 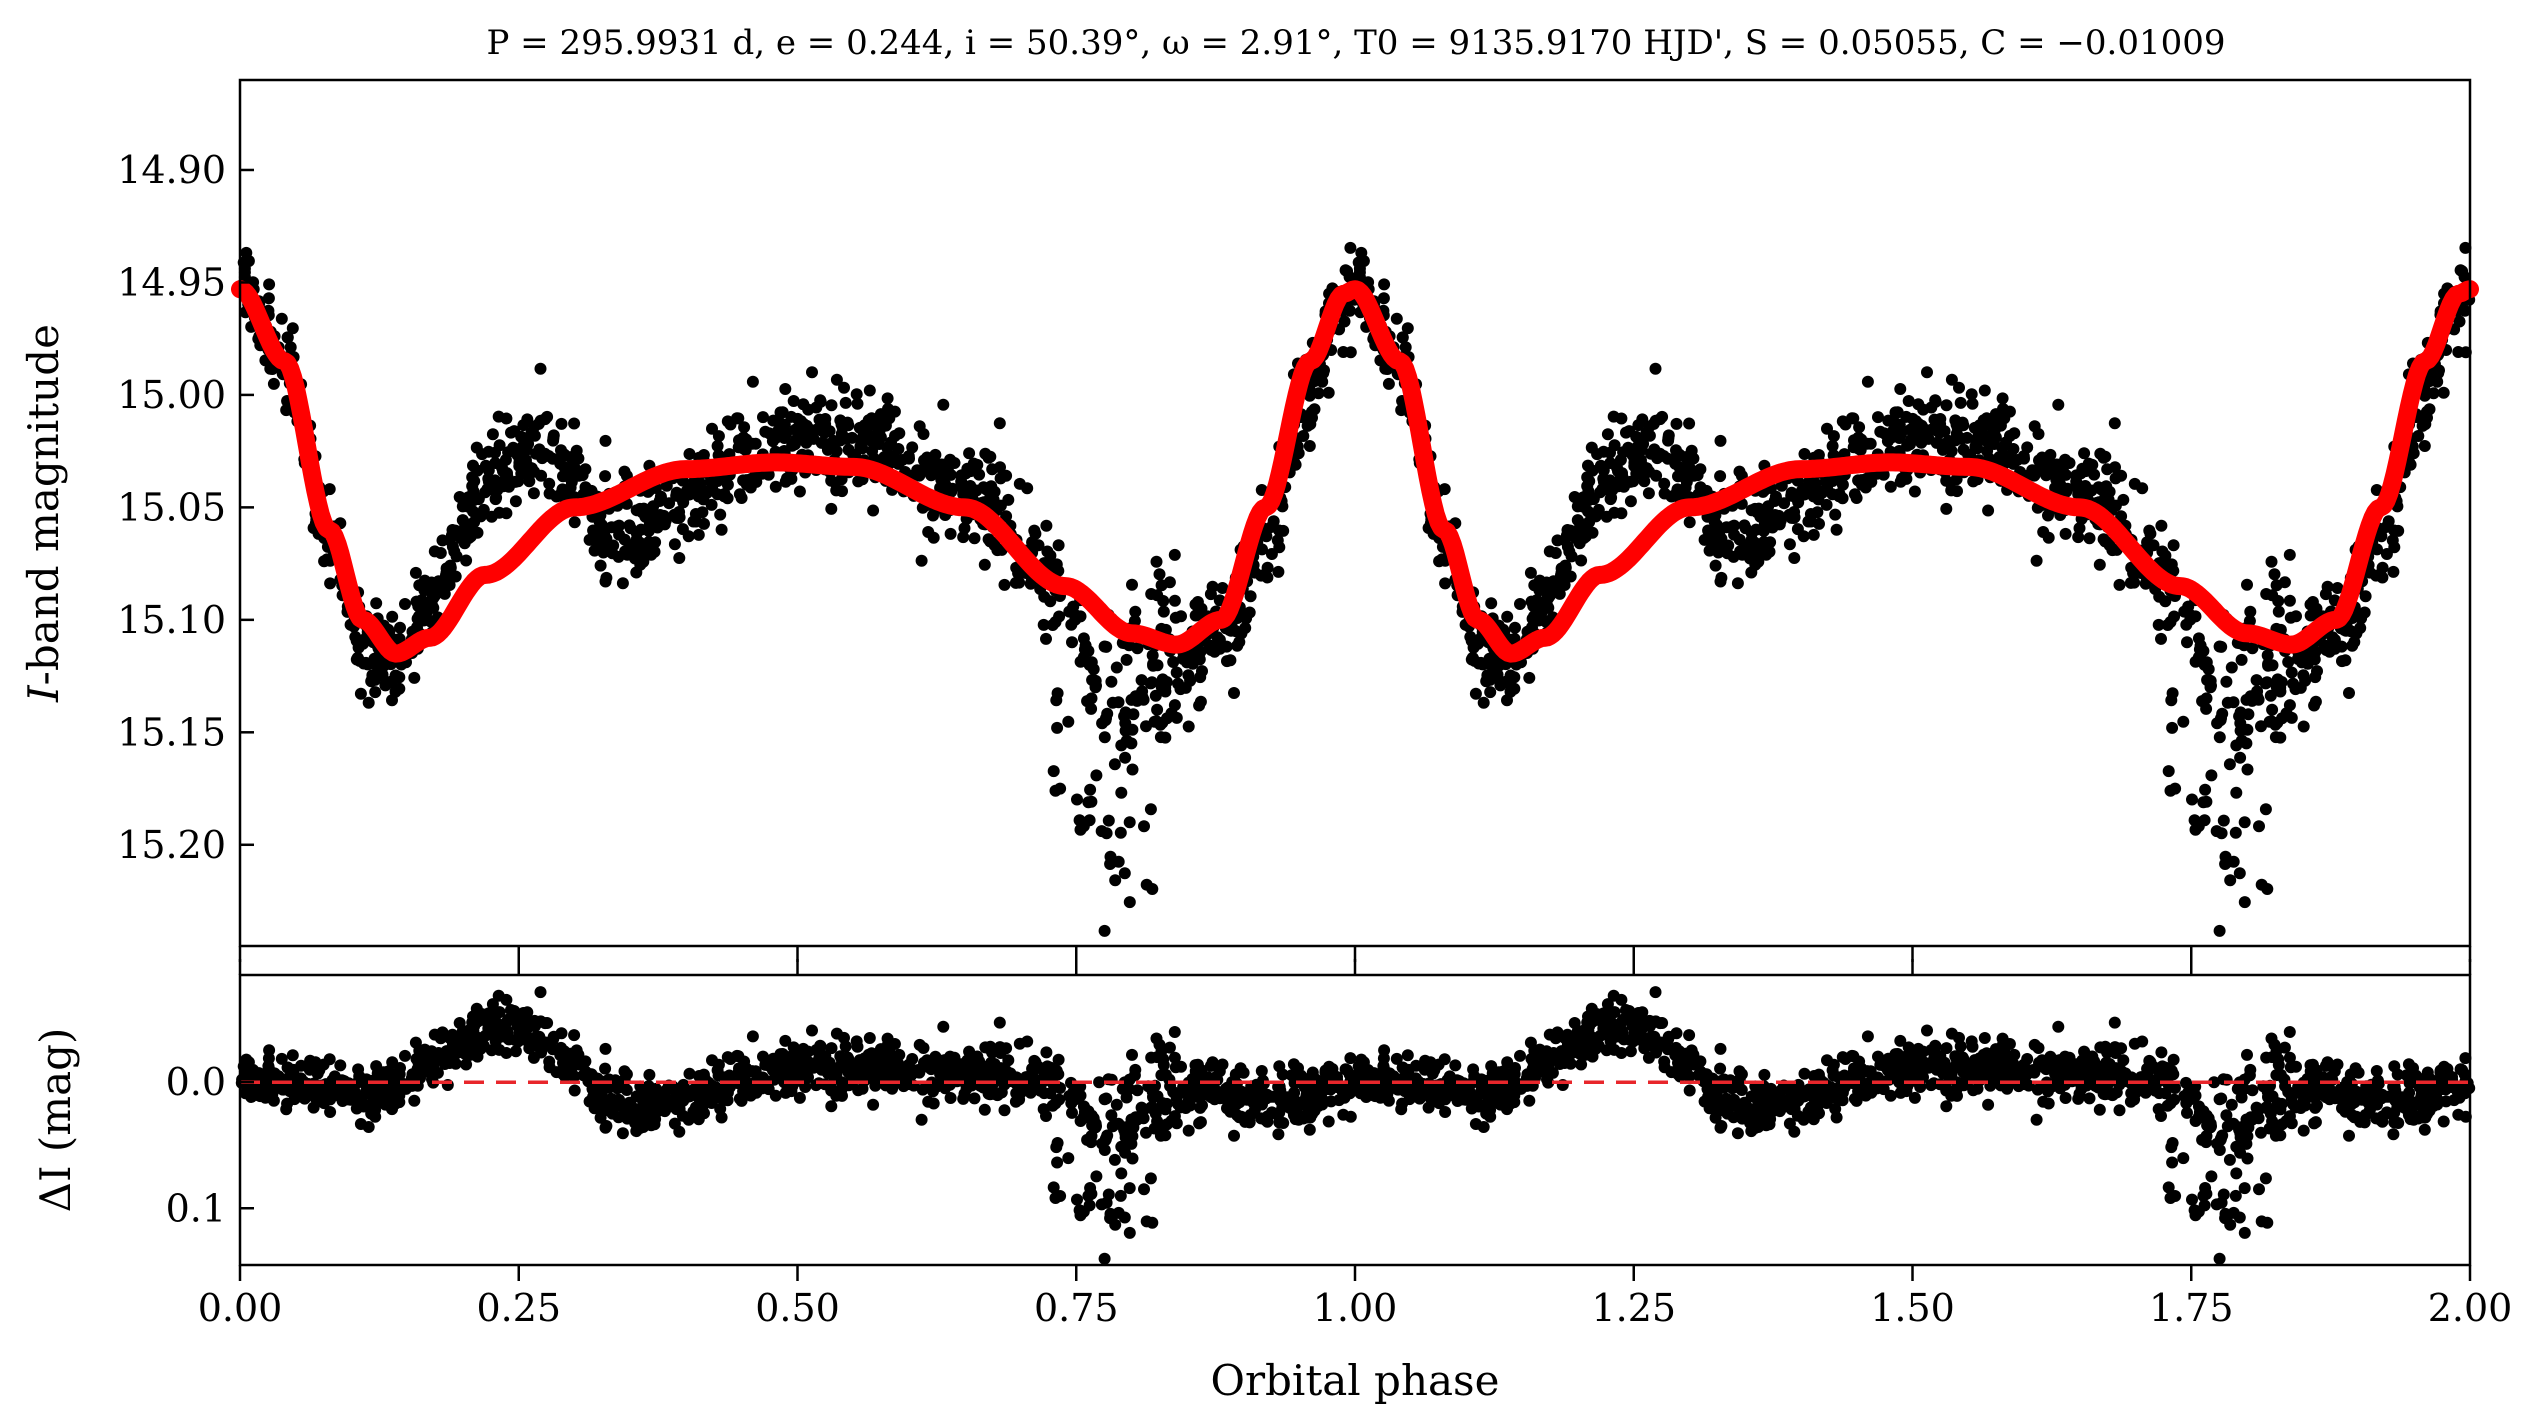 What do you see at coordinates (808, 409) in the screenshot?
I see `observed-point-1918` at bounding box center [808, 409].